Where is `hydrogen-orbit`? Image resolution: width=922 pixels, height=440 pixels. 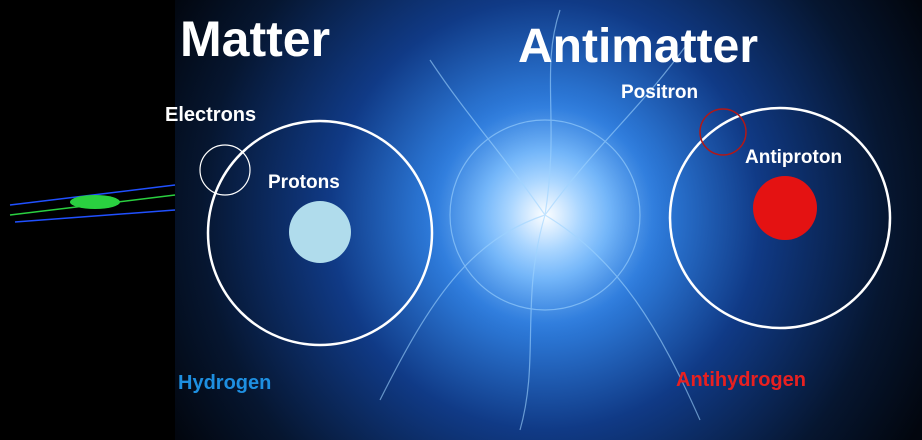 hydrogen-orbit is located at coordinates (320, 233).